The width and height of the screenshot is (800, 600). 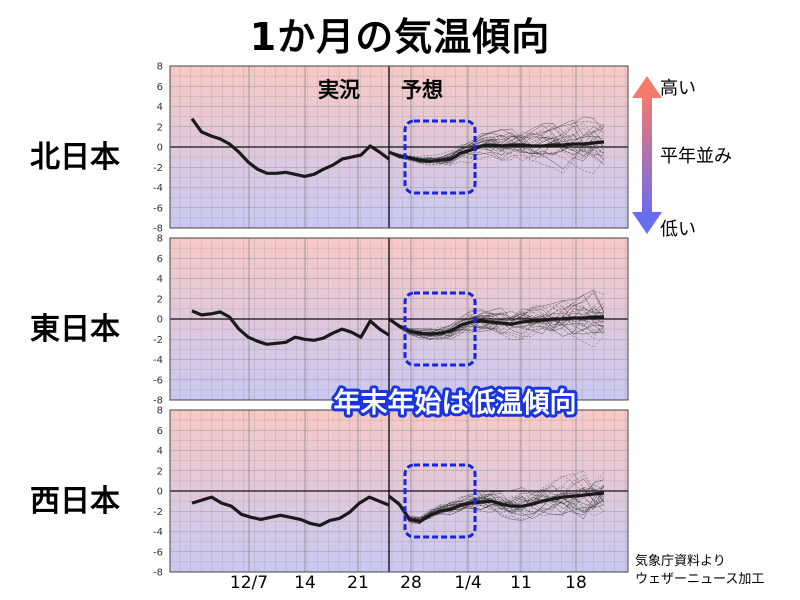 What do you see at coordinates (339, 90) in the screenshot?
I see `observed-phase-label: 実況` at bounding box center [339, 90].